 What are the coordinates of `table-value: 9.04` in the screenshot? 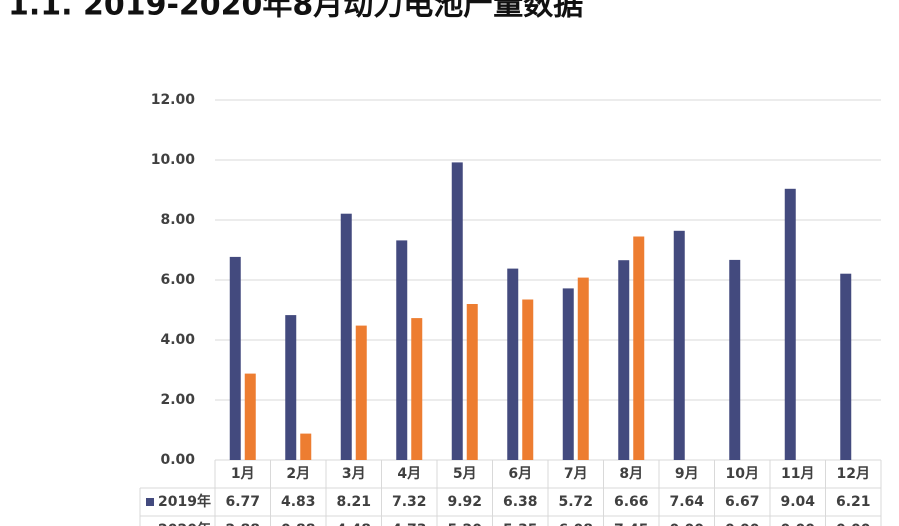 It's located at (797, 502).